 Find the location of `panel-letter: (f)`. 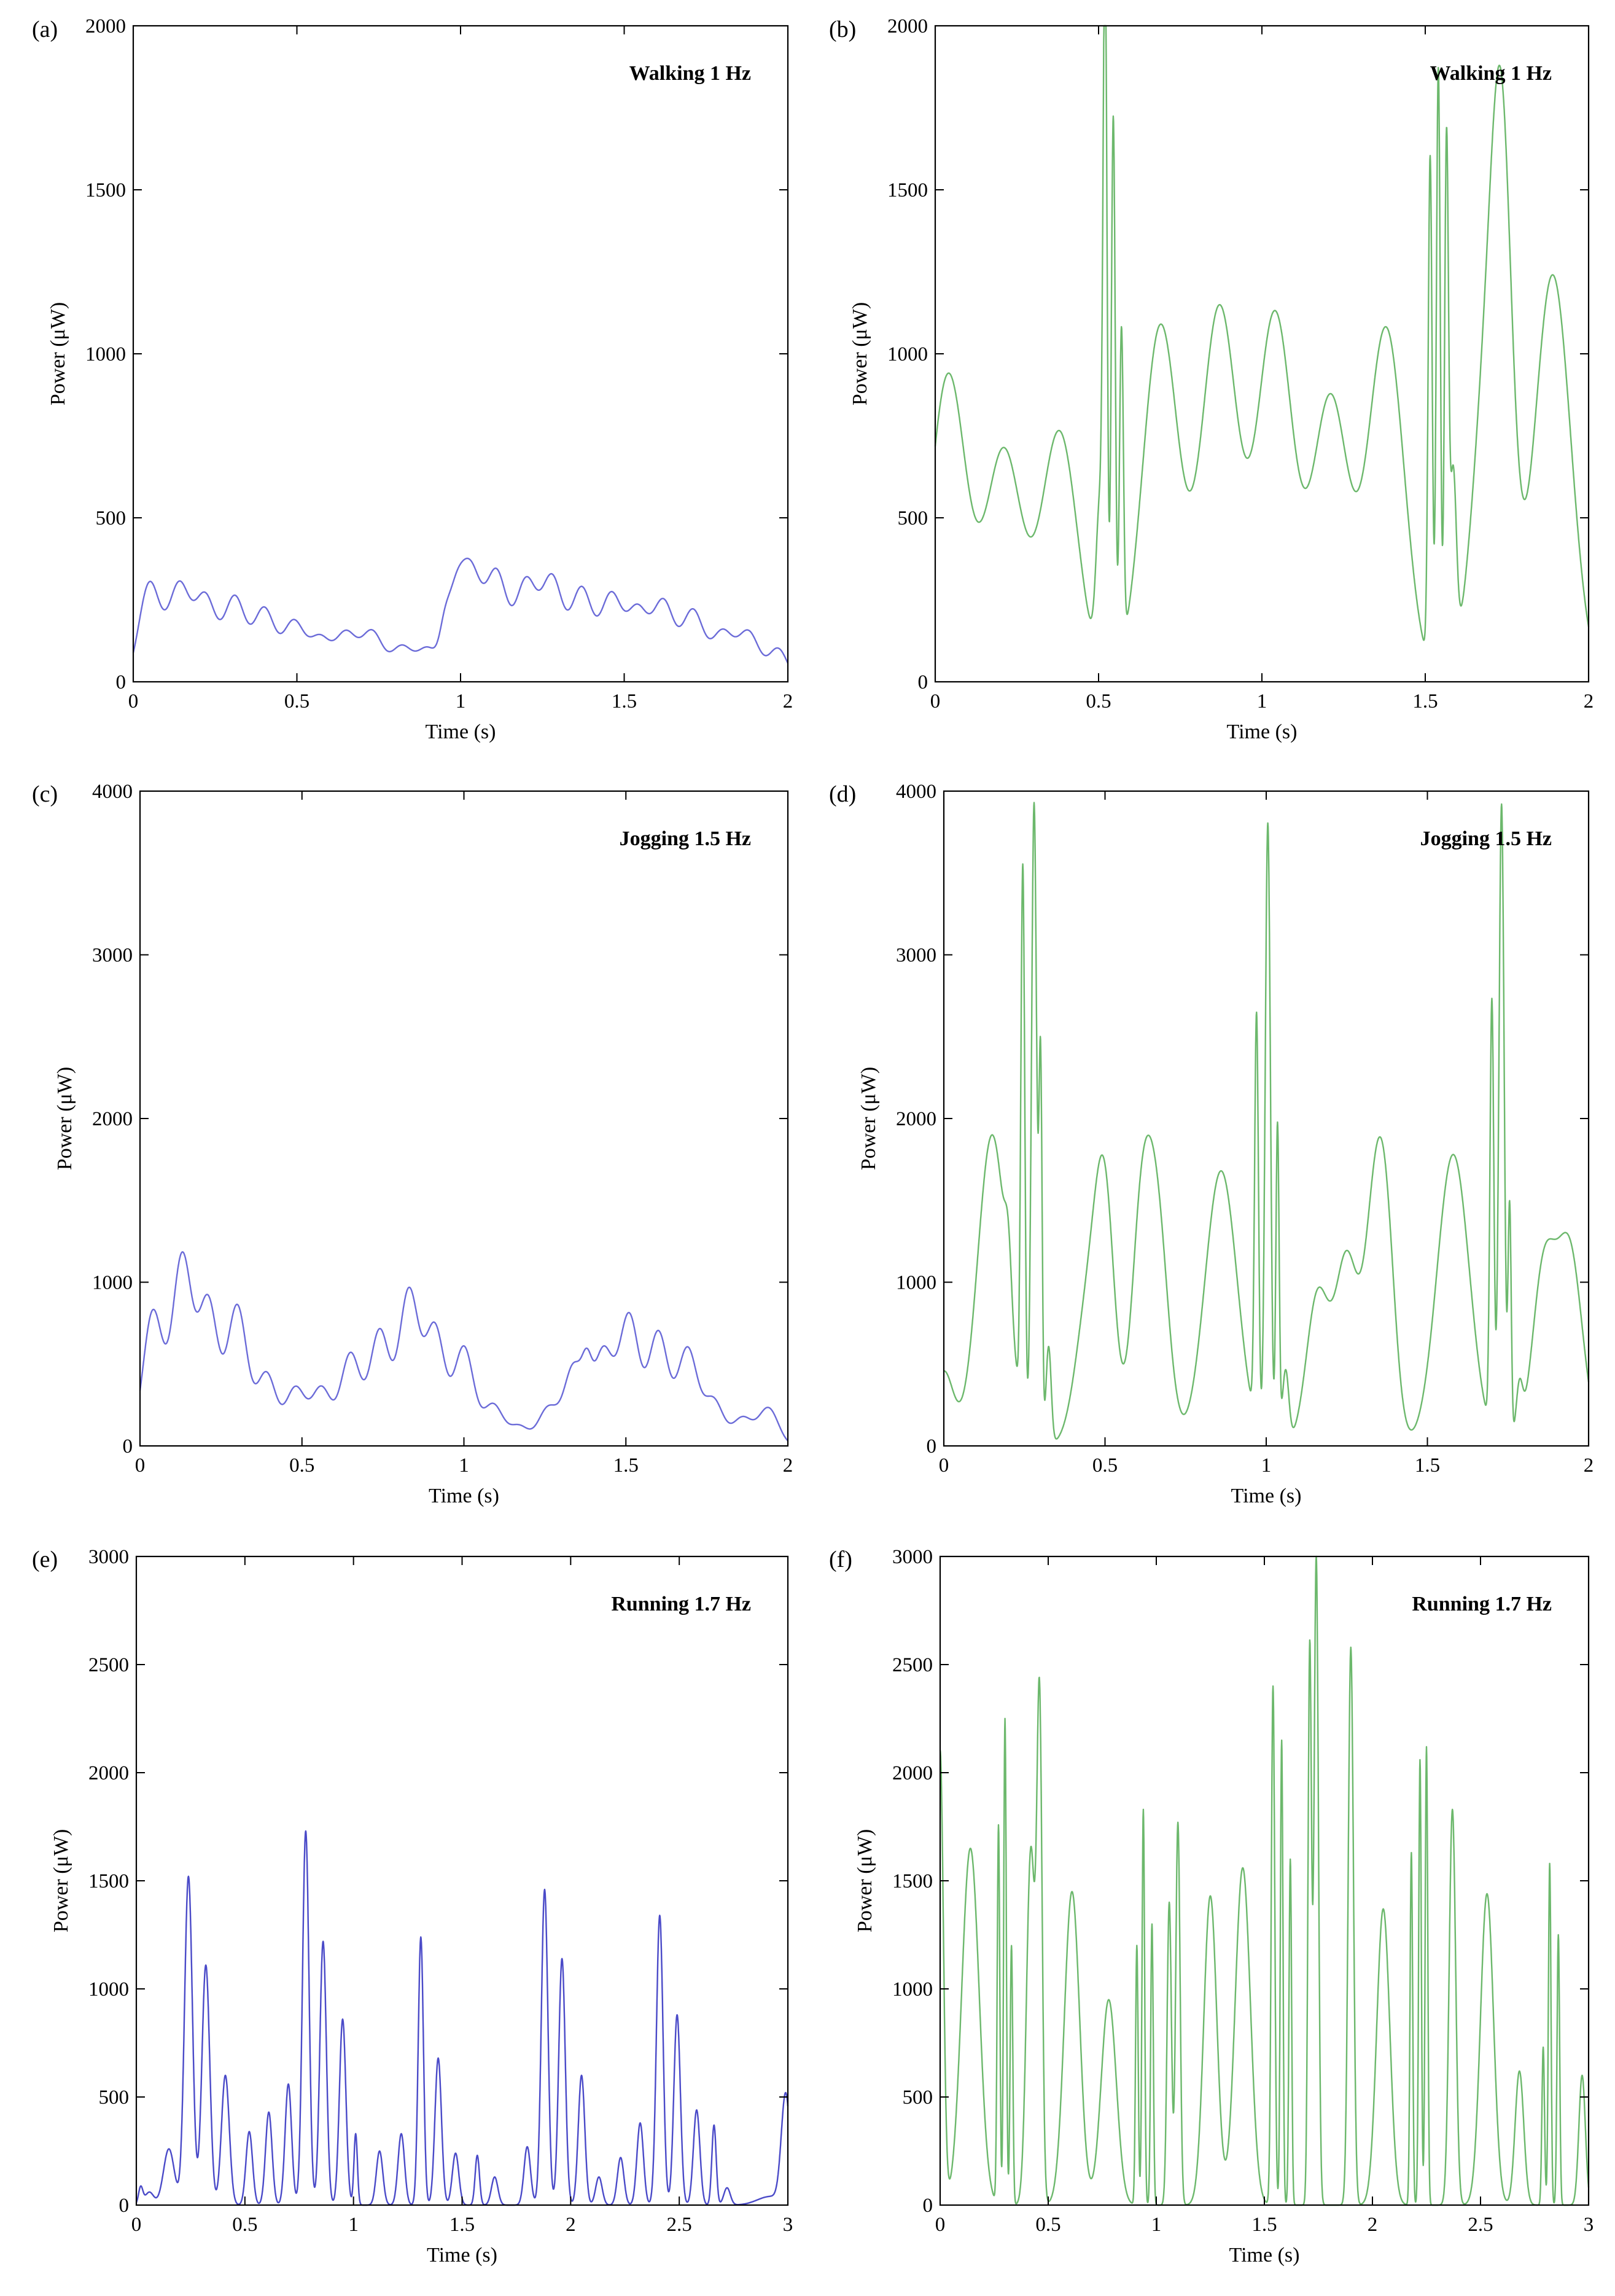

panel-letter: (f) is located at coordinates (840, 1559).